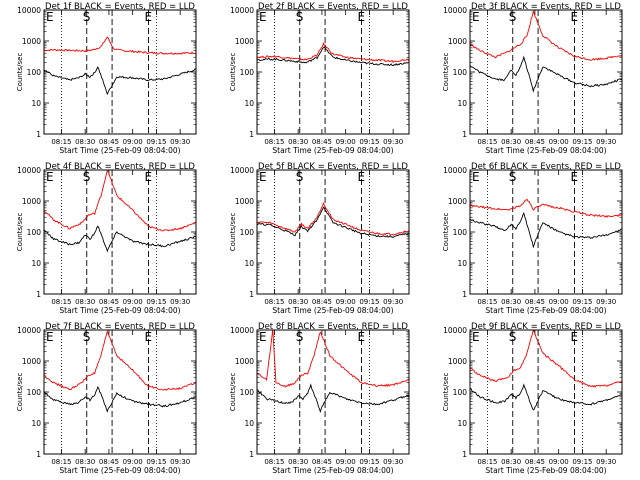 The image size is (640, 480). Describe the element at coordinates (546, 167) in the screenshot. I see `panel-title: Det 6f BLACK = Events, RED = LLD` at that location.